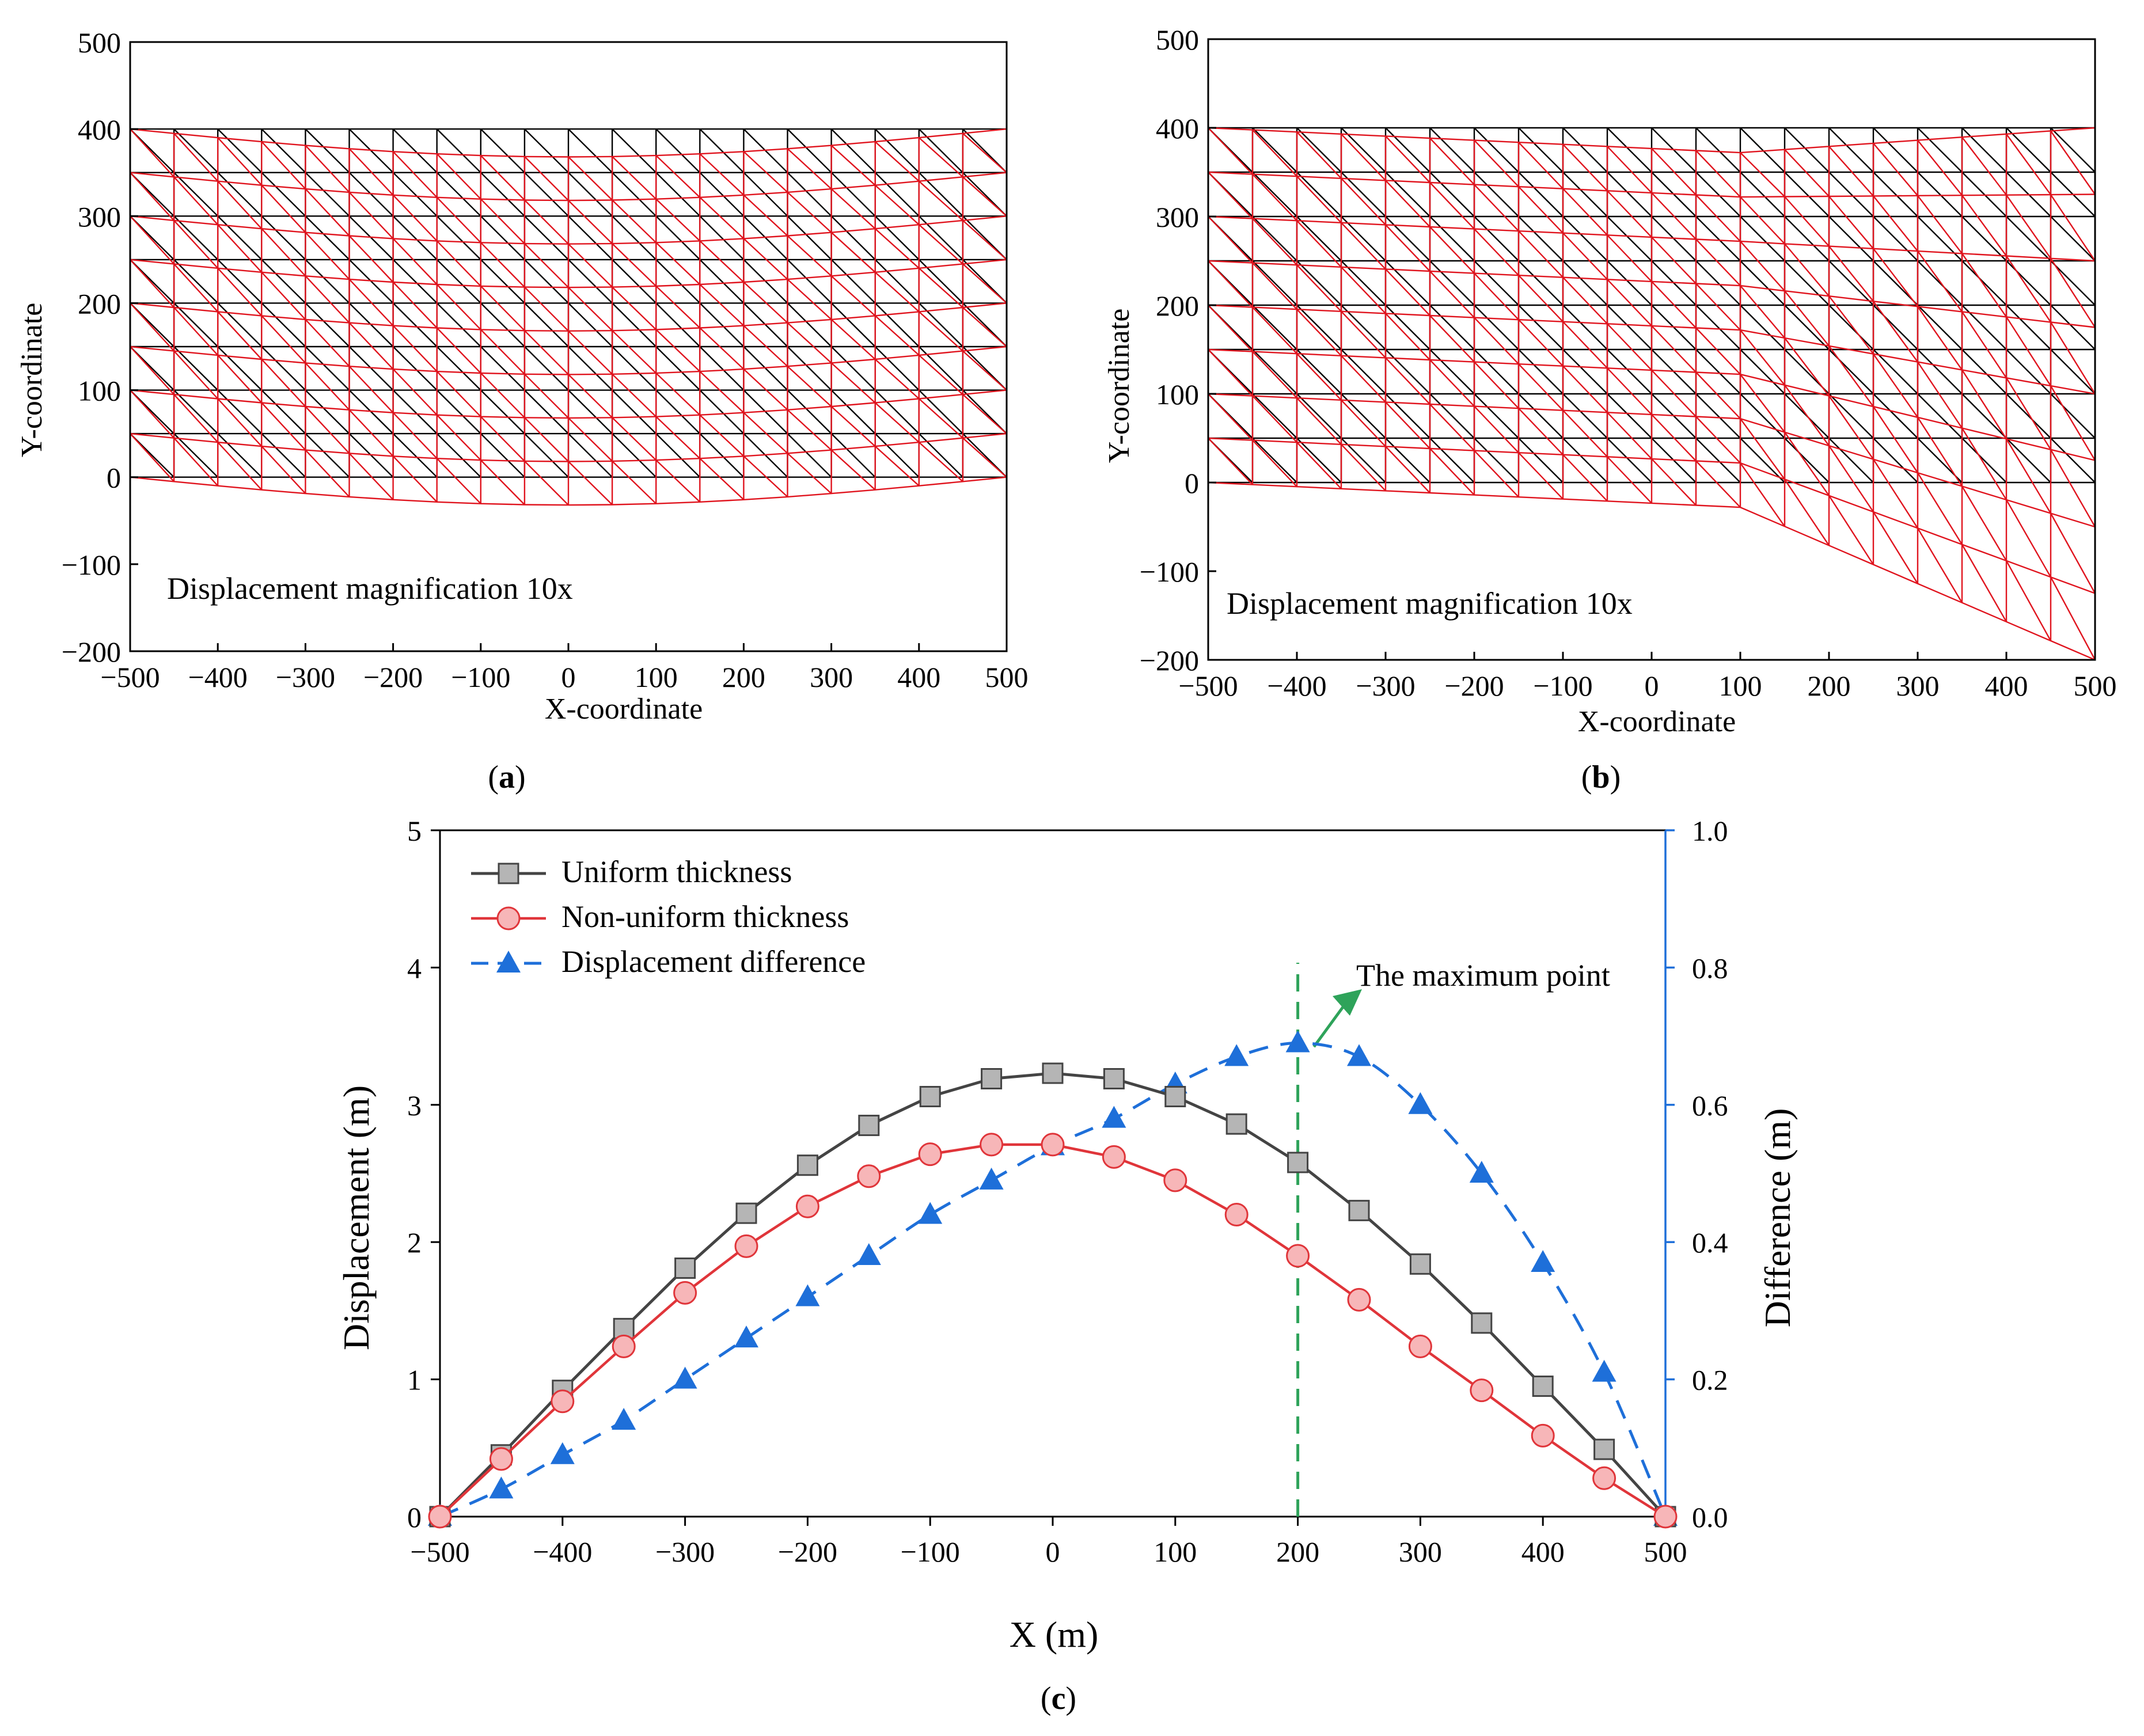  I want to click on y2-tick-label: 0.8, so click(1710, 968).